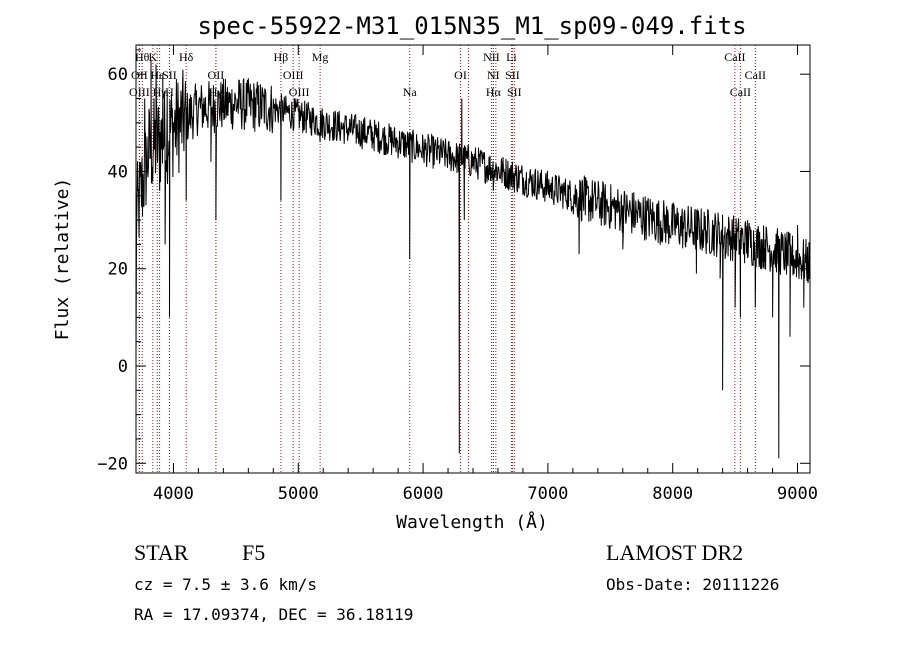 The width and height of the screenshot is (900, 649). Describe the element at coordinates (460, 75) in the screenshot. I see `line-marker-label: OI` at that location.